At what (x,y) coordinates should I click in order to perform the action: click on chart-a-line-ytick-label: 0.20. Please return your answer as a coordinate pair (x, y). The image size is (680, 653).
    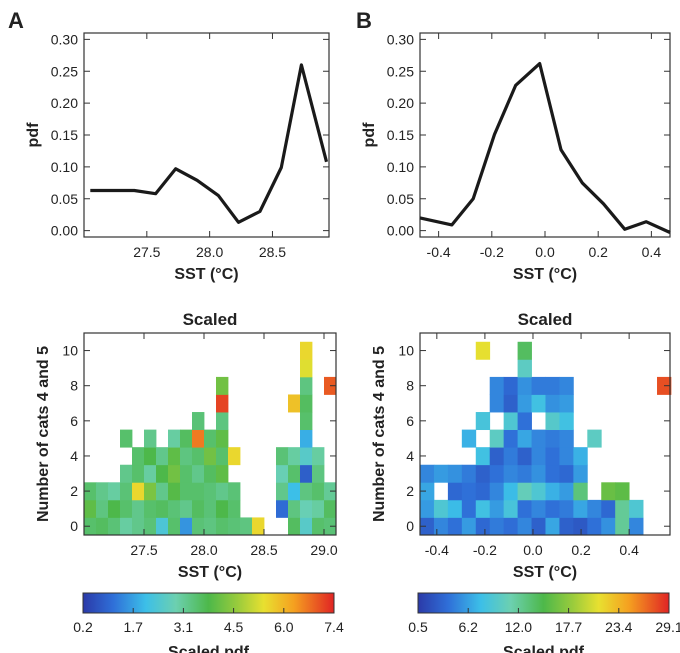
    Looking at the image, I should click on (64, 103).